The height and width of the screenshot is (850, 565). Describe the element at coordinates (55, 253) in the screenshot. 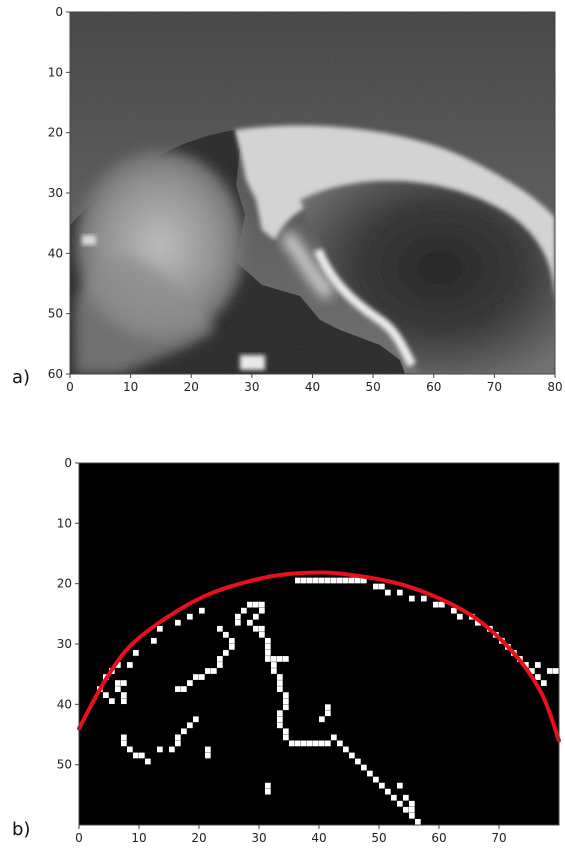

I see `y-tick-label: 40` at that location.